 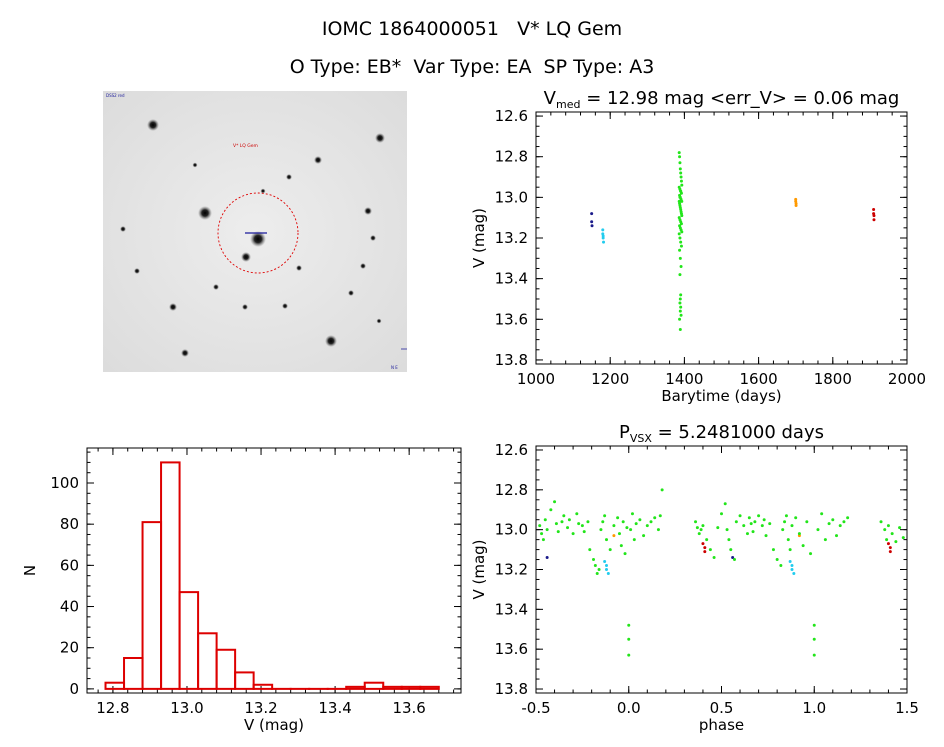 What do you see at coordinates (186, 708) in the screenshot?
I see `x-tick-label: 13.0` at bounding box center [186, 708].